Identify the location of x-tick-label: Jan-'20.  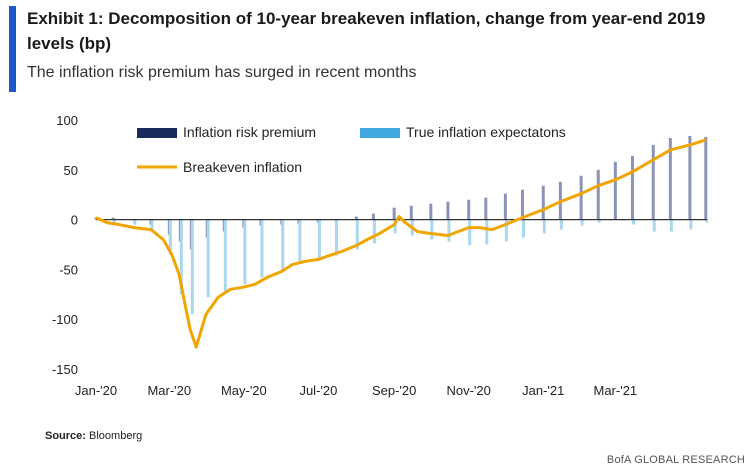
(96, 390).